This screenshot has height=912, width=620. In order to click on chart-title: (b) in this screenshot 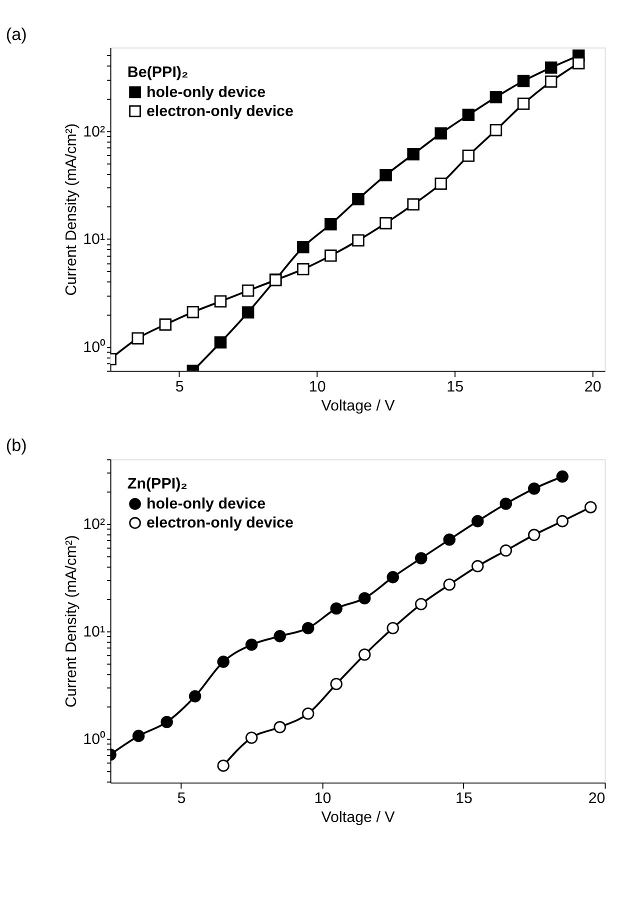, I will do `click(16, 446)`.